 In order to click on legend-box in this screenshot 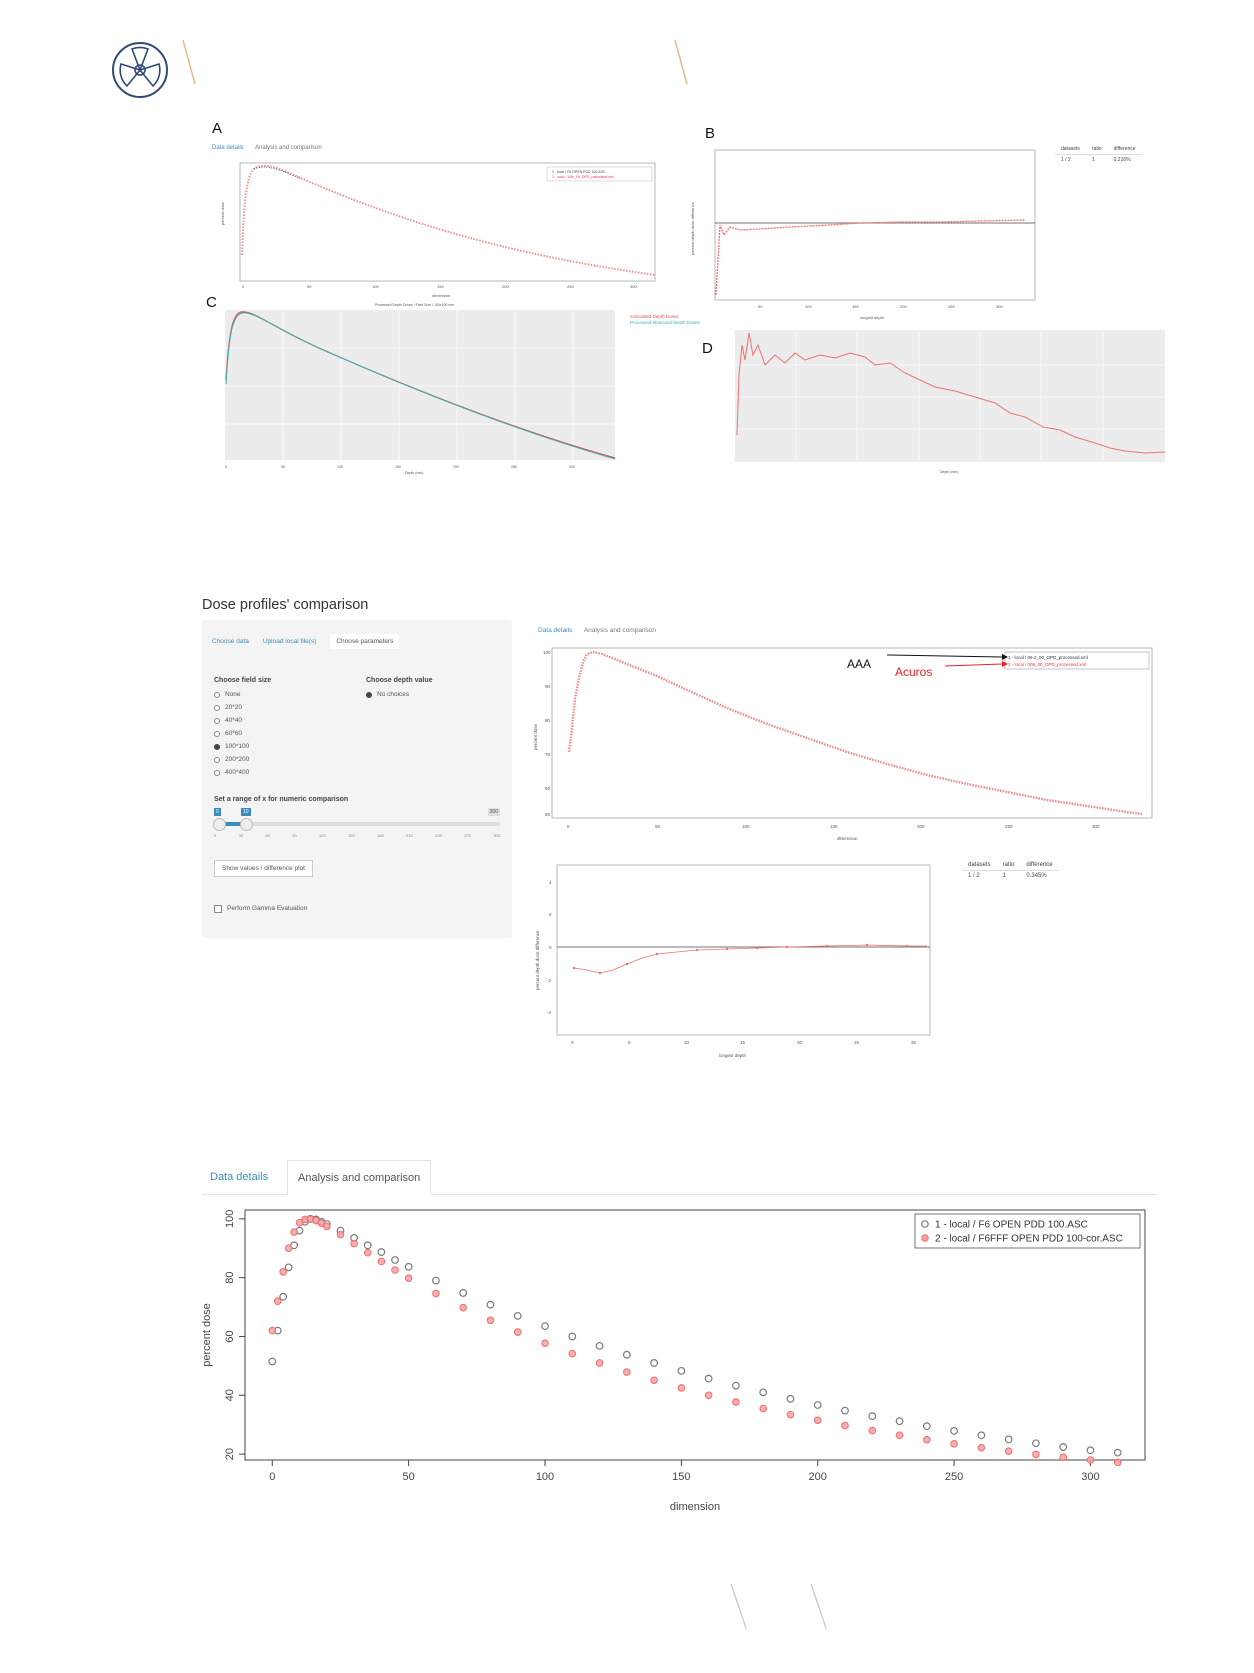, I will do `click(1027, 1231)`.